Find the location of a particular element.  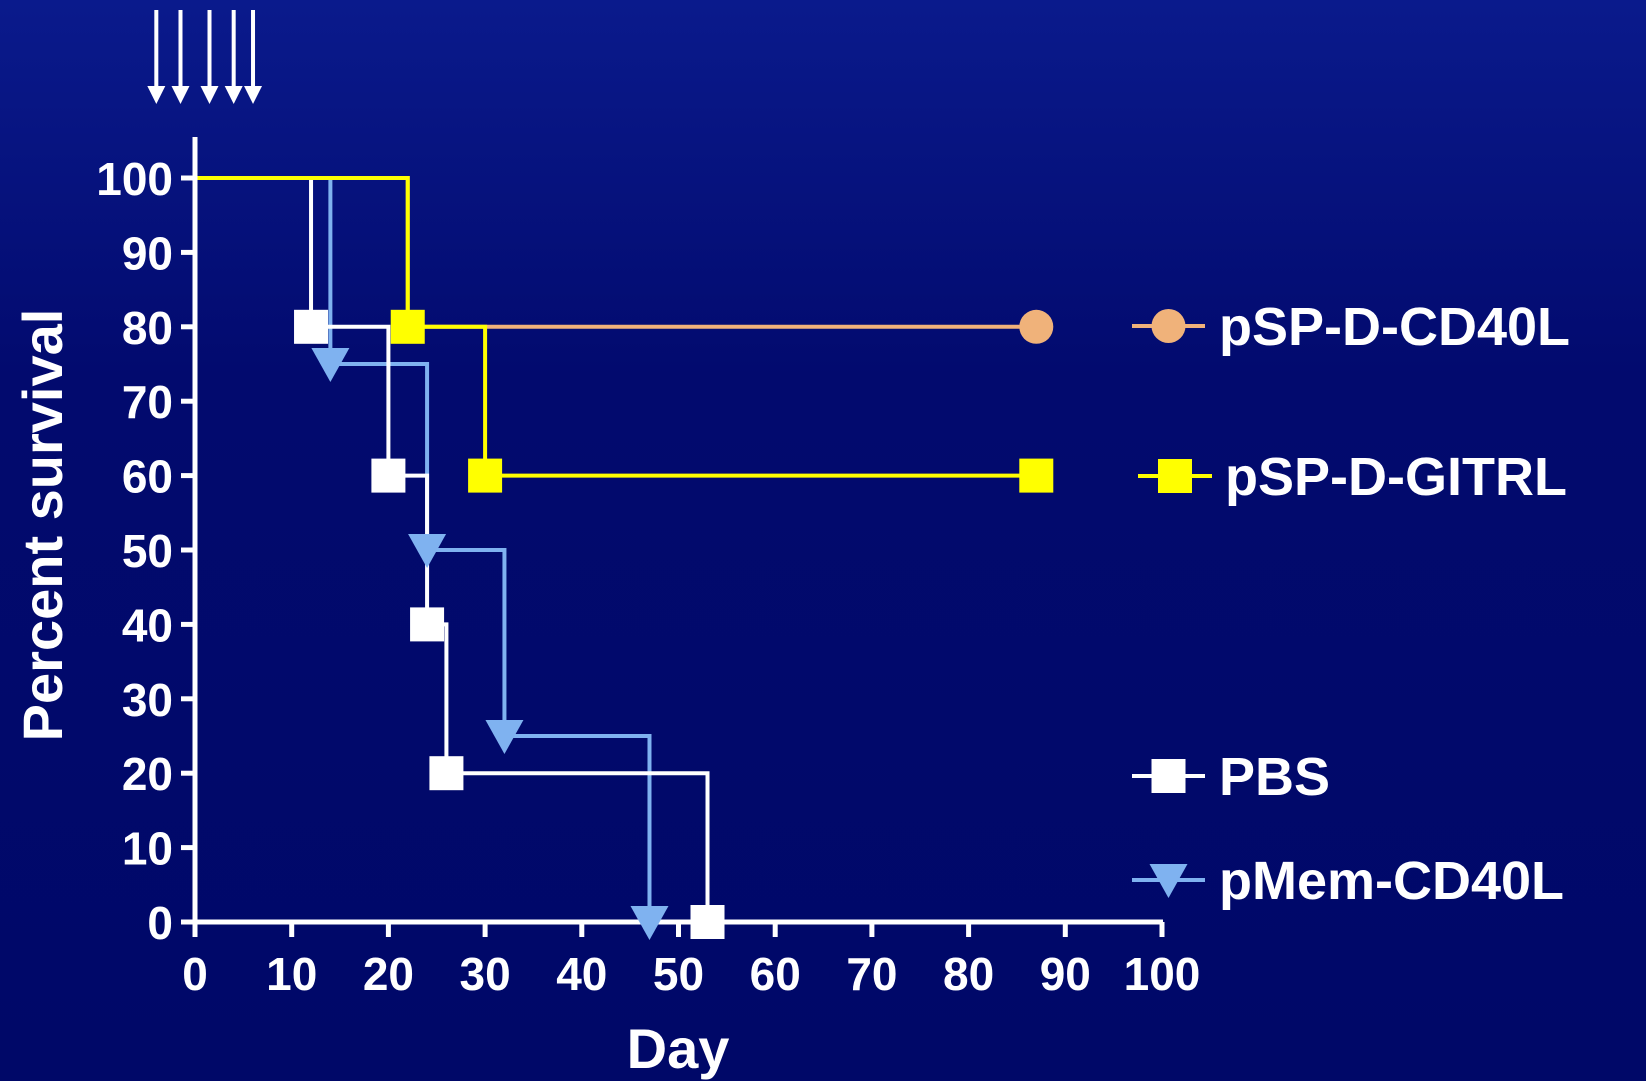

series-line-psp-d-cd40l is located at coordinates (616, 252).